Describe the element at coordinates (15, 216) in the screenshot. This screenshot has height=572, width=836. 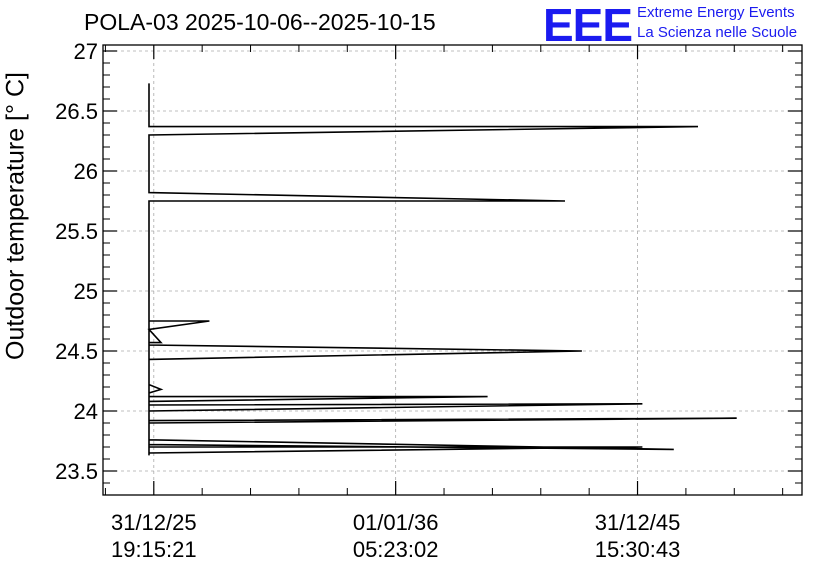
I see `y-axis-label: Outdoor temperature [° C]` at that location.